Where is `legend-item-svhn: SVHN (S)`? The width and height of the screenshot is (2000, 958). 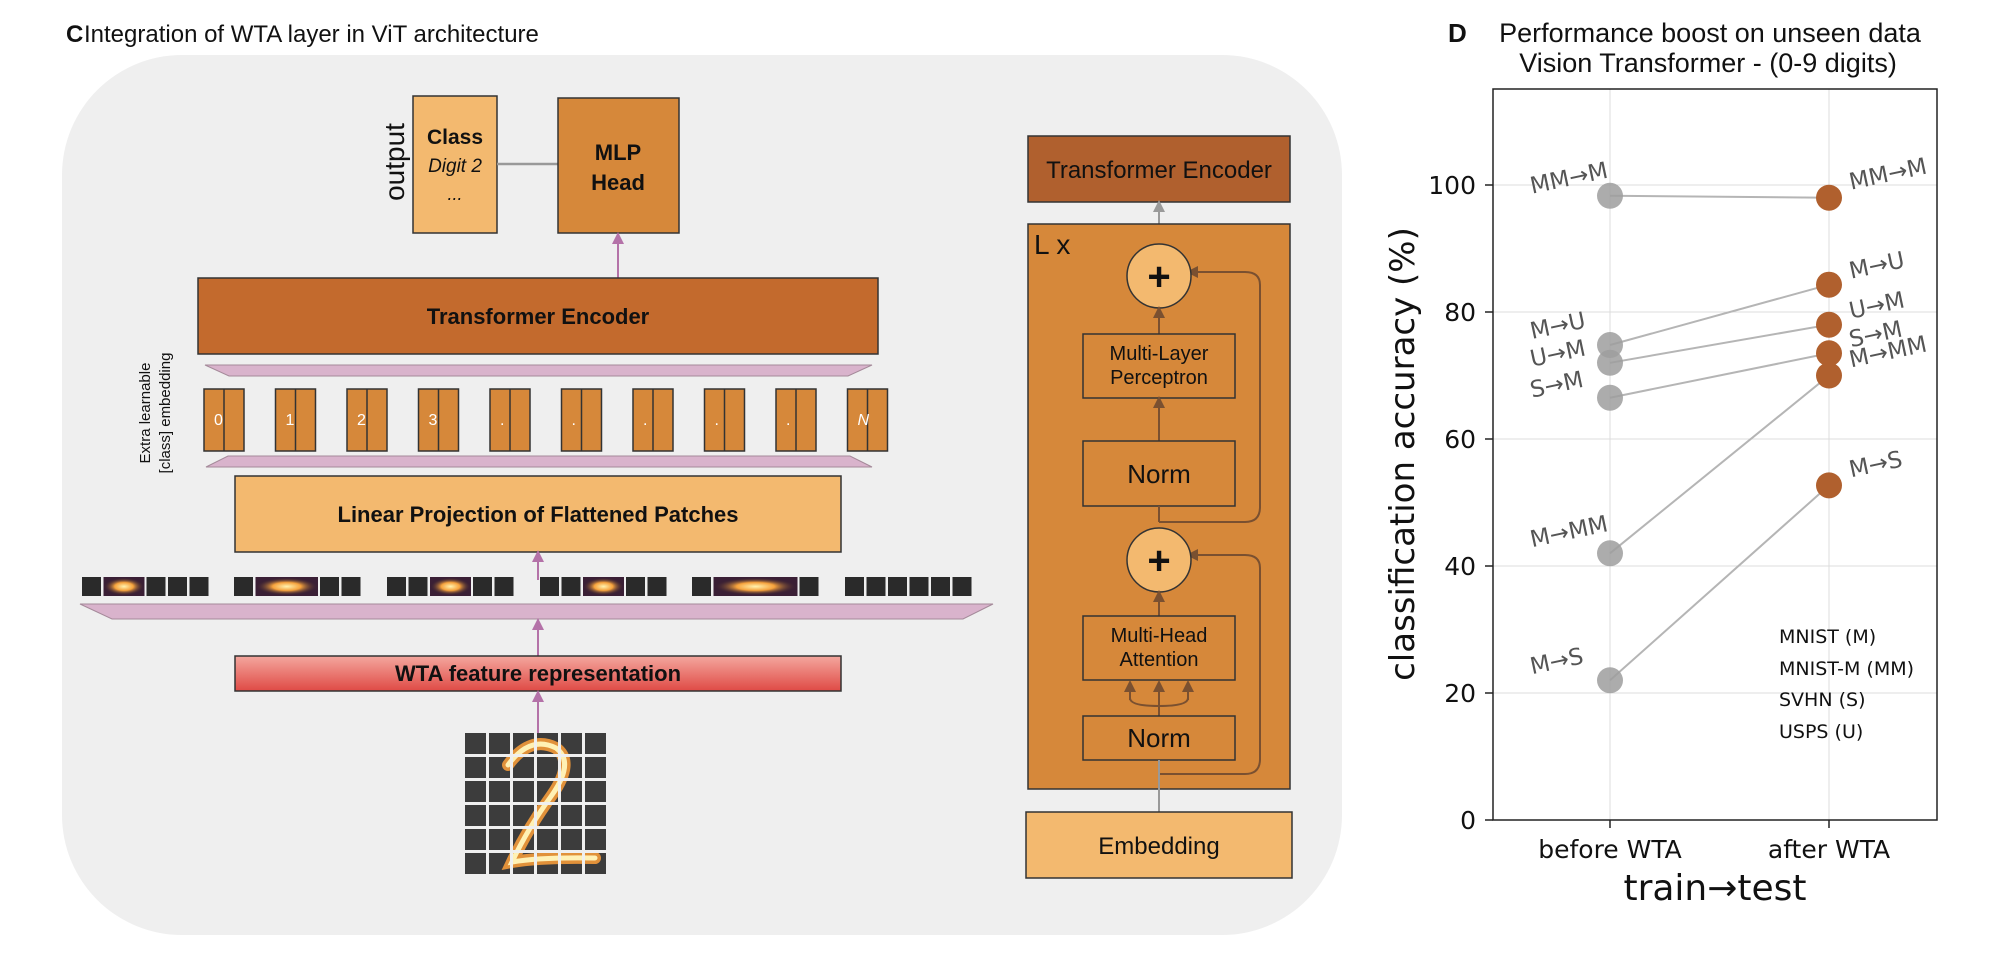 legend-item-svhn: SVHN (S) is located at coordinates (1822, 700).